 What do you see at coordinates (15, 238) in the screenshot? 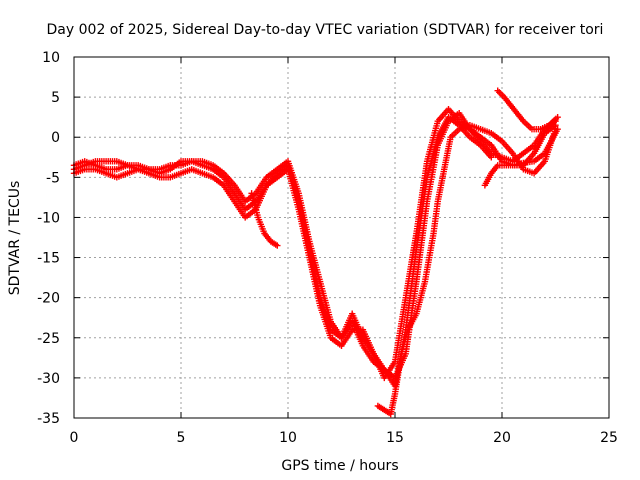
I see `y-axis-label: SDTVAR / TECUs` at bounding box center [15, 238].